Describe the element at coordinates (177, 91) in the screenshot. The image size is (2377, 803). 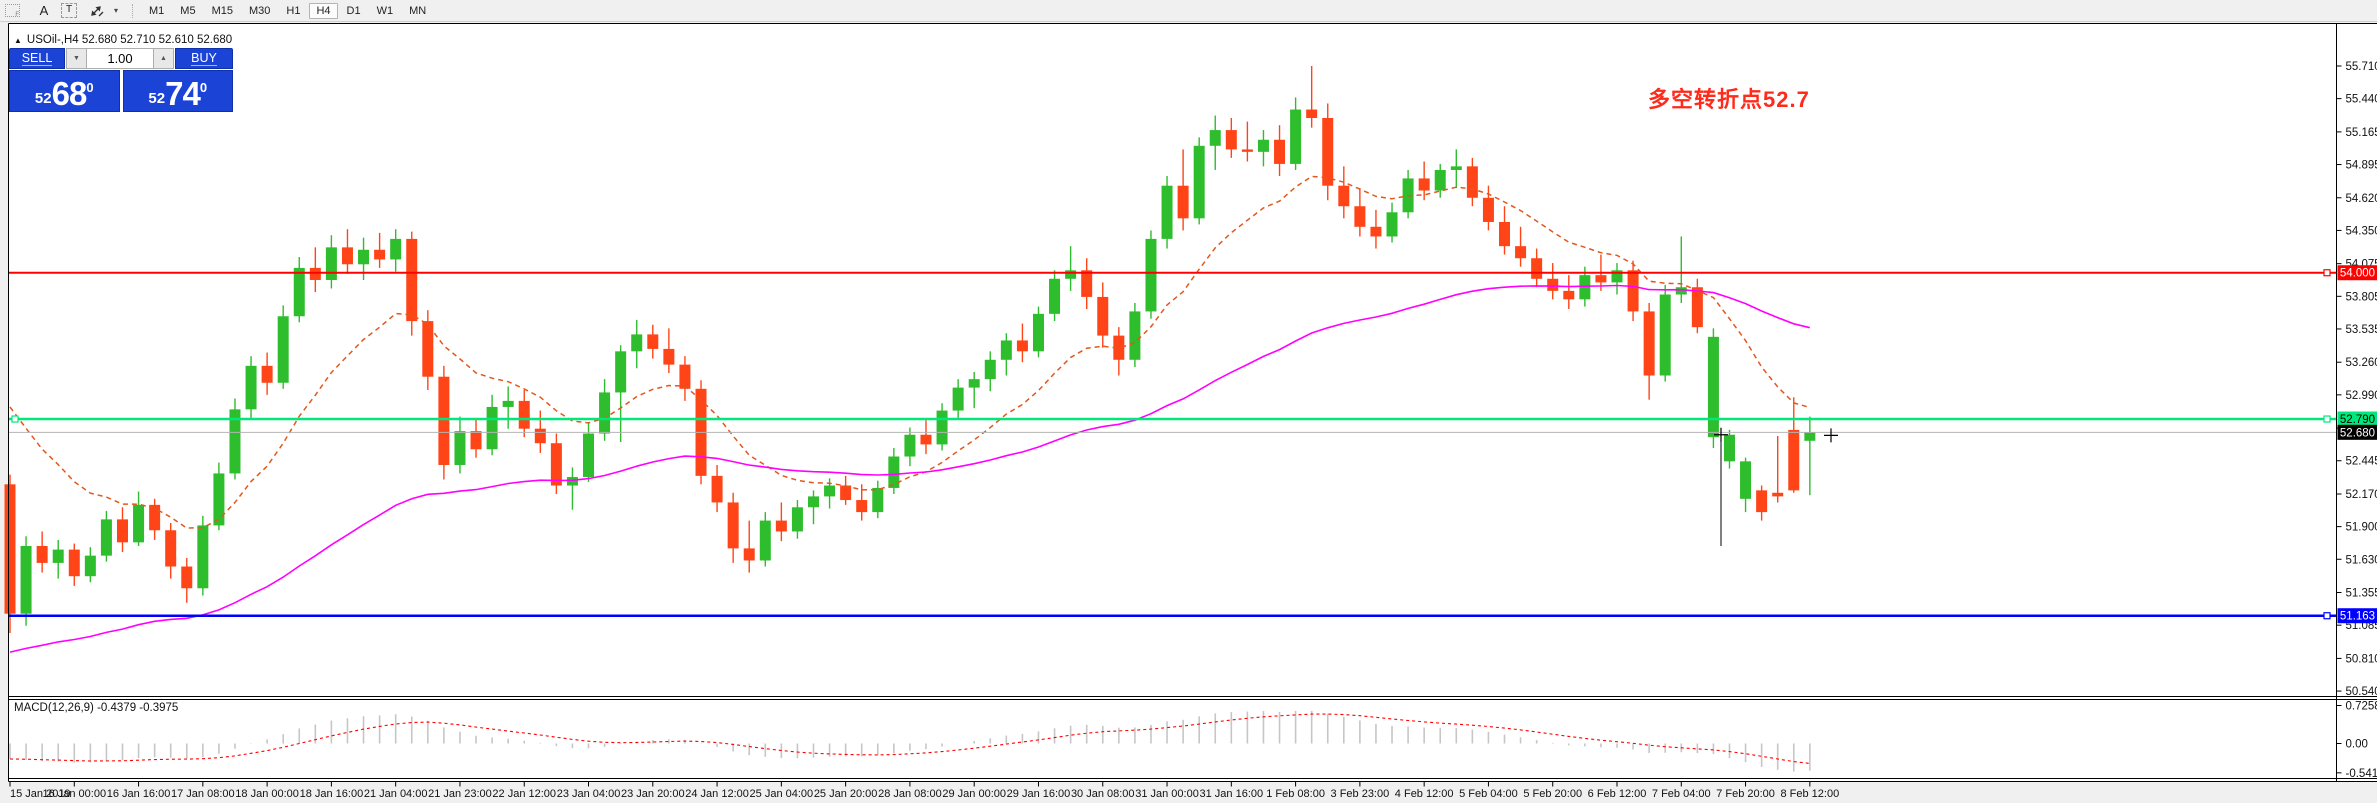
I see `buy-price-display: 52 74 0` at that location.